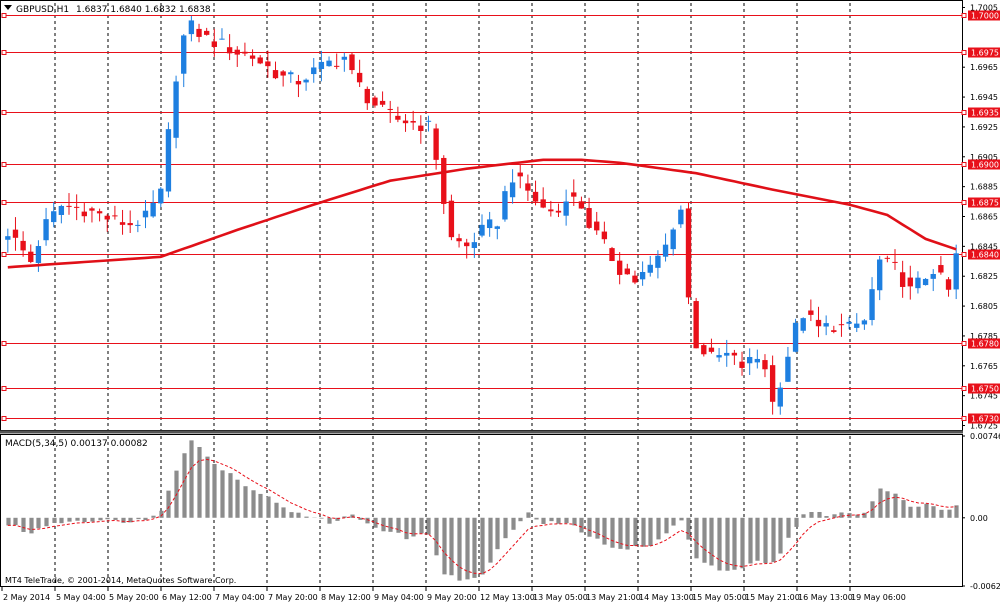 Image resolution: width=1000 pixels, height=608 pixels. What do you see at coordinates (985, 255) in the screenshot?
I see `level-tag-label: 1.6840` at bounding box center [985, 255].